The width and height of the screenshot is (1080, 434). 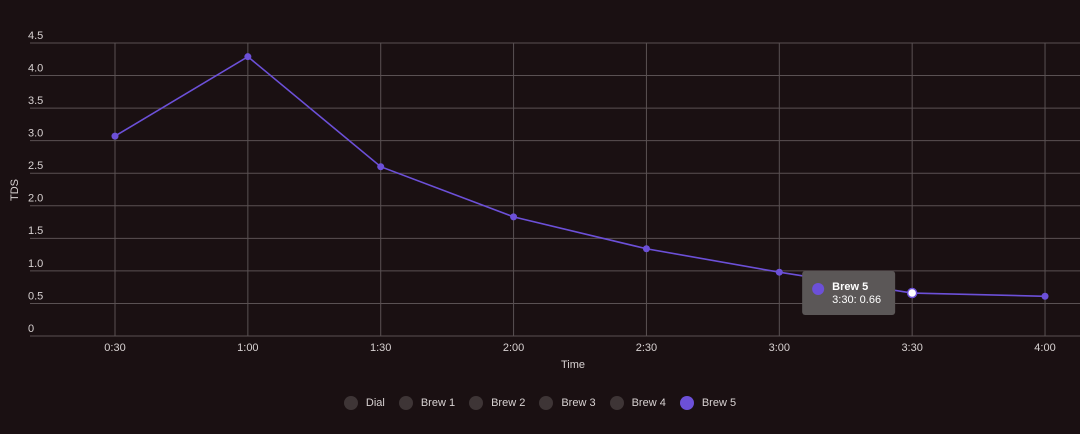 I want to click on legend-label: Brew 3, so click(x=578, y=403).